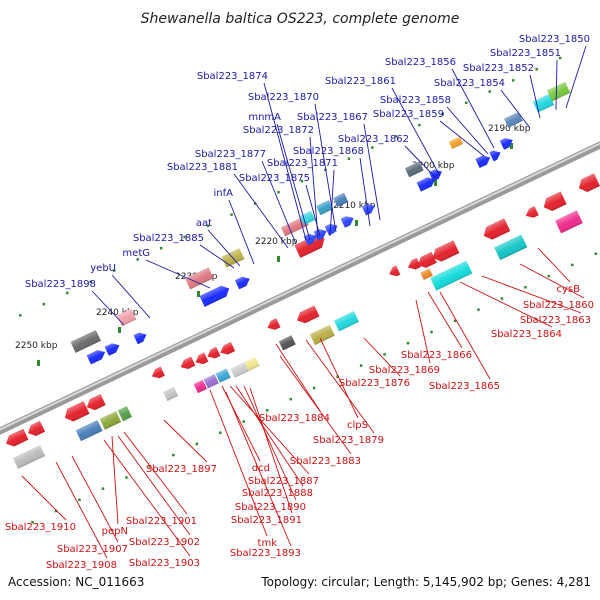  Describe the element at coordinates (276, 242) in the screenshot. I see `kbp-tick-label: 2220 kbp` at that location.